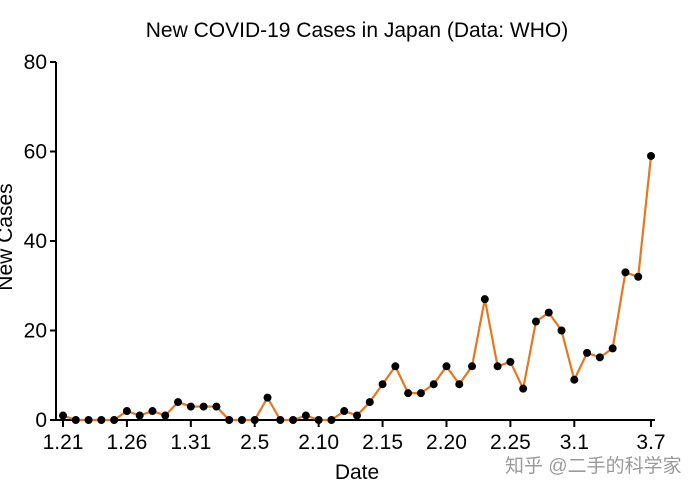 This screenshot has width=700, height=500. Describe the element at coordinates (574, 442) in the screenshot. I see `x-tick-label: 3.1` at that location.